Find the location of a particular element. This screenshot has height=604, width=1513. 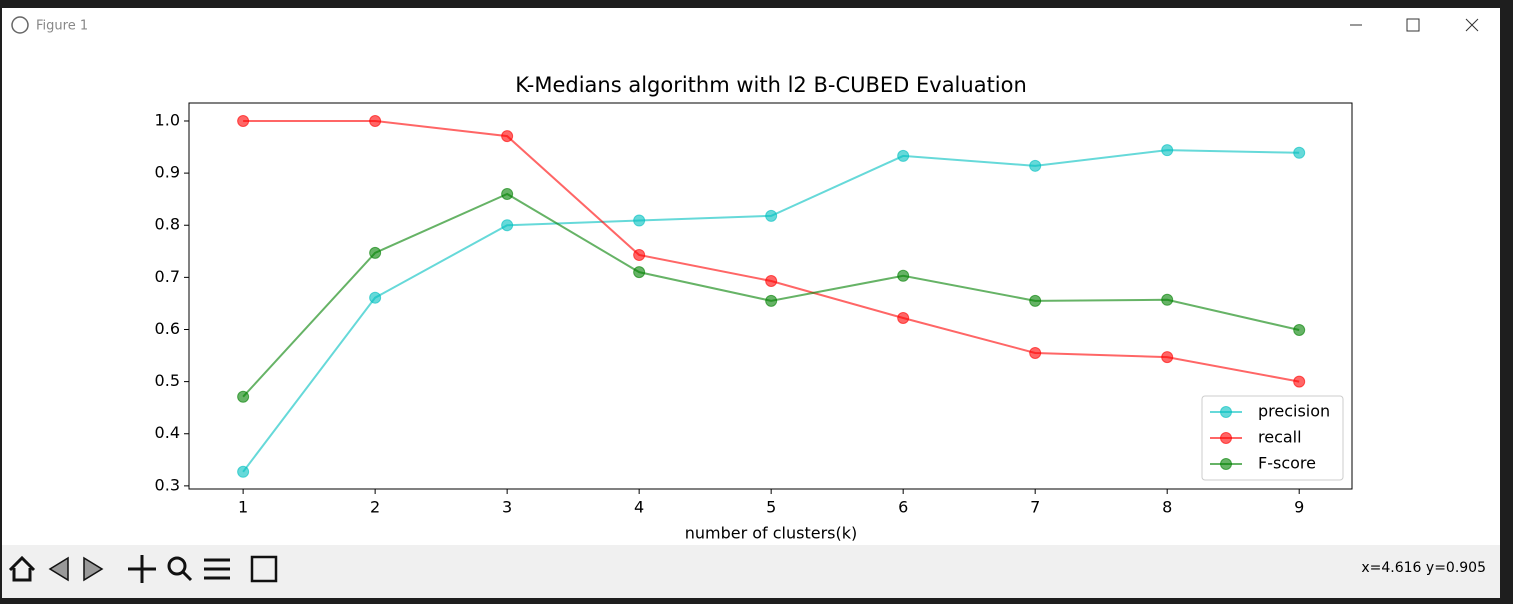

legend-box is located at coordinates (1272, 438).